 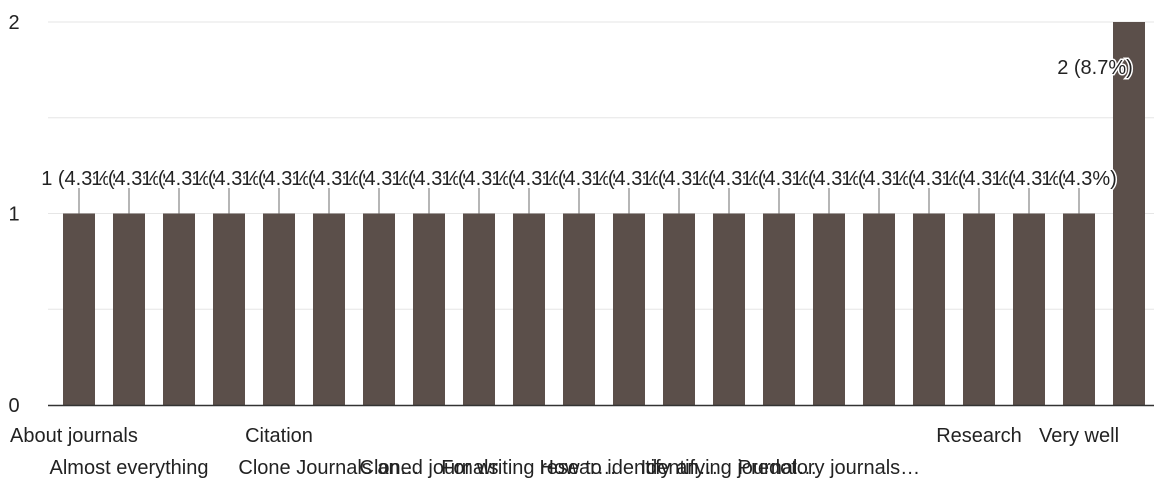 What do you see at coordinates (1079, 436) in the screenshot?
I see `x-tick-label: Very well` at bounding box center [1079, 436].